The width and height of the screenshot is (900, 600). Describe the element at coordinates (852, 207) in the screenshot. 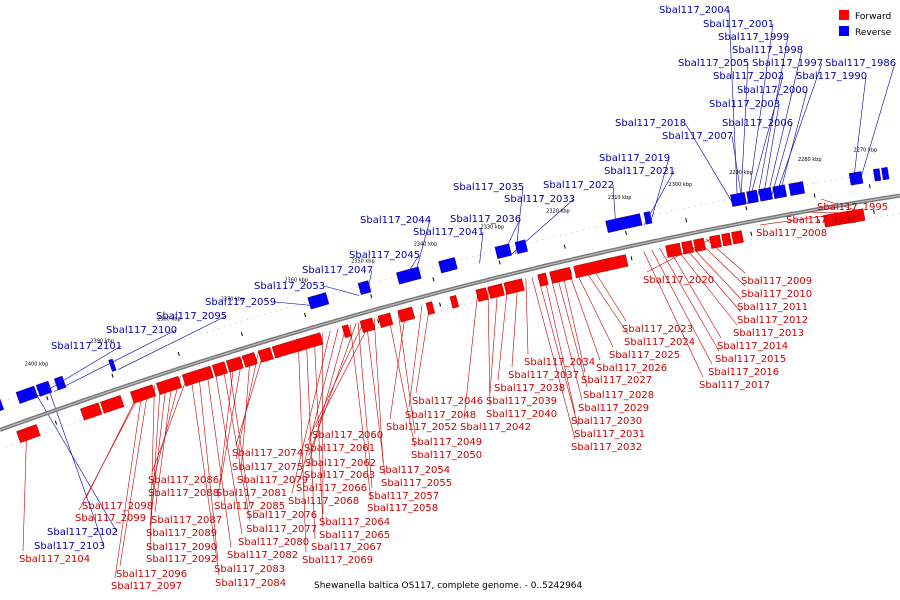

I see `forward-gene-label: Sbal117_1995` at that location.